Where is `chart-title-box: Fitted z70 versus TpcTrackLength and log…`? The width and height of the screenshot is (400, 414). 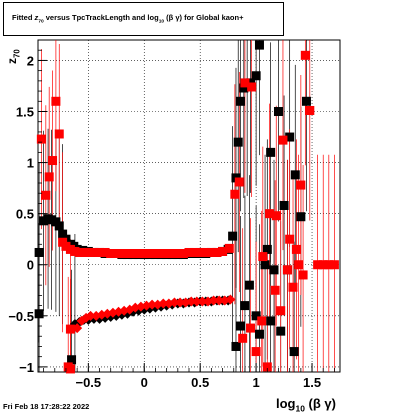
chart-title-box: Fitted z70 versus TpcTrackLength and log… is located at coordinates (143, 19).